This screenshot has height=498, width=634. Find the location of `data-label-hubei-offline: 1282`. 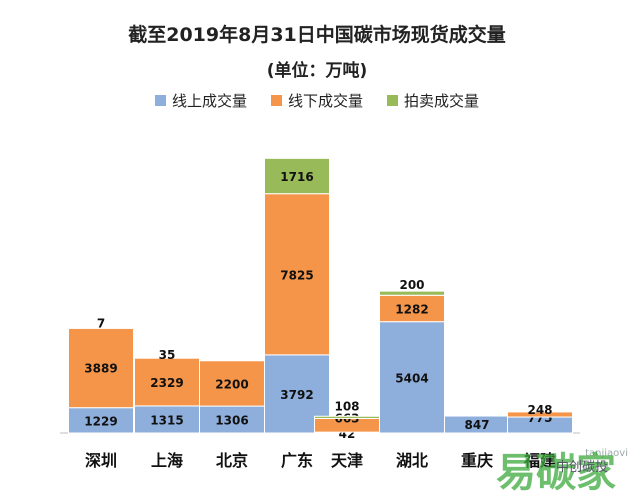

data-label-hubei-offline: 1282 is located at coordinates (411, 309).